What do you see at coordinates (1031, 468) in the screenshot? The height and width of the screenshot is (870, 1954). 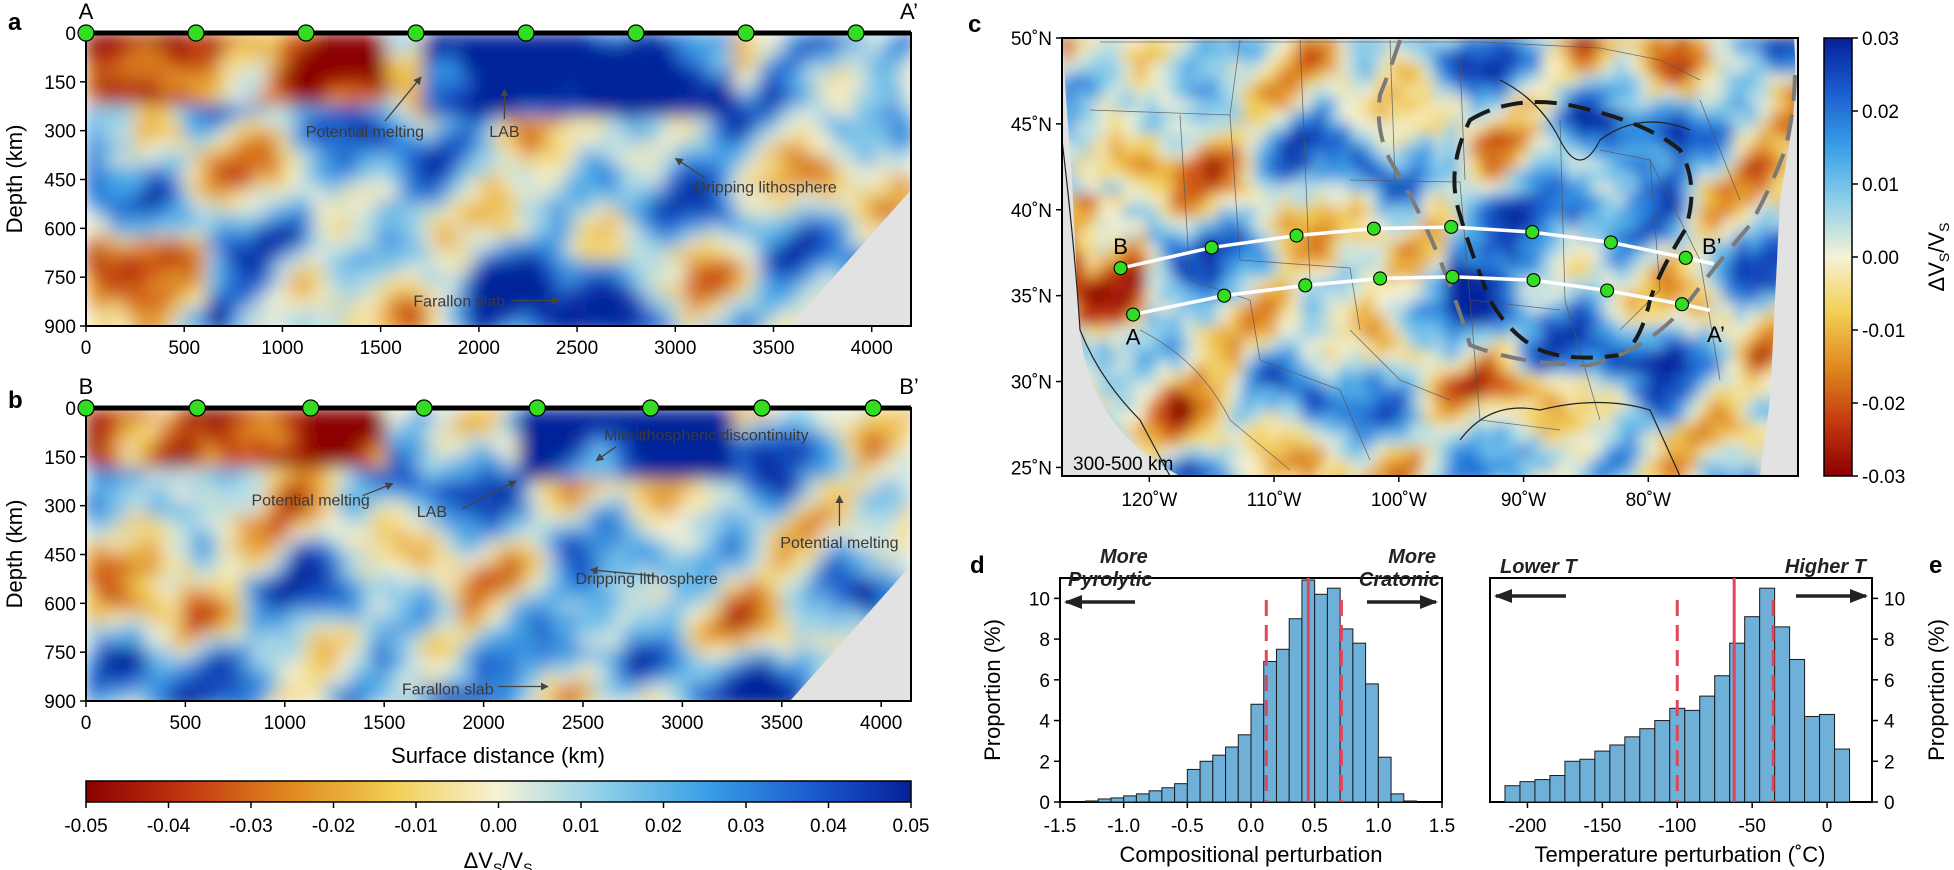 I see `lat-tick: 25˚N` at bounding box center [1031, 468].